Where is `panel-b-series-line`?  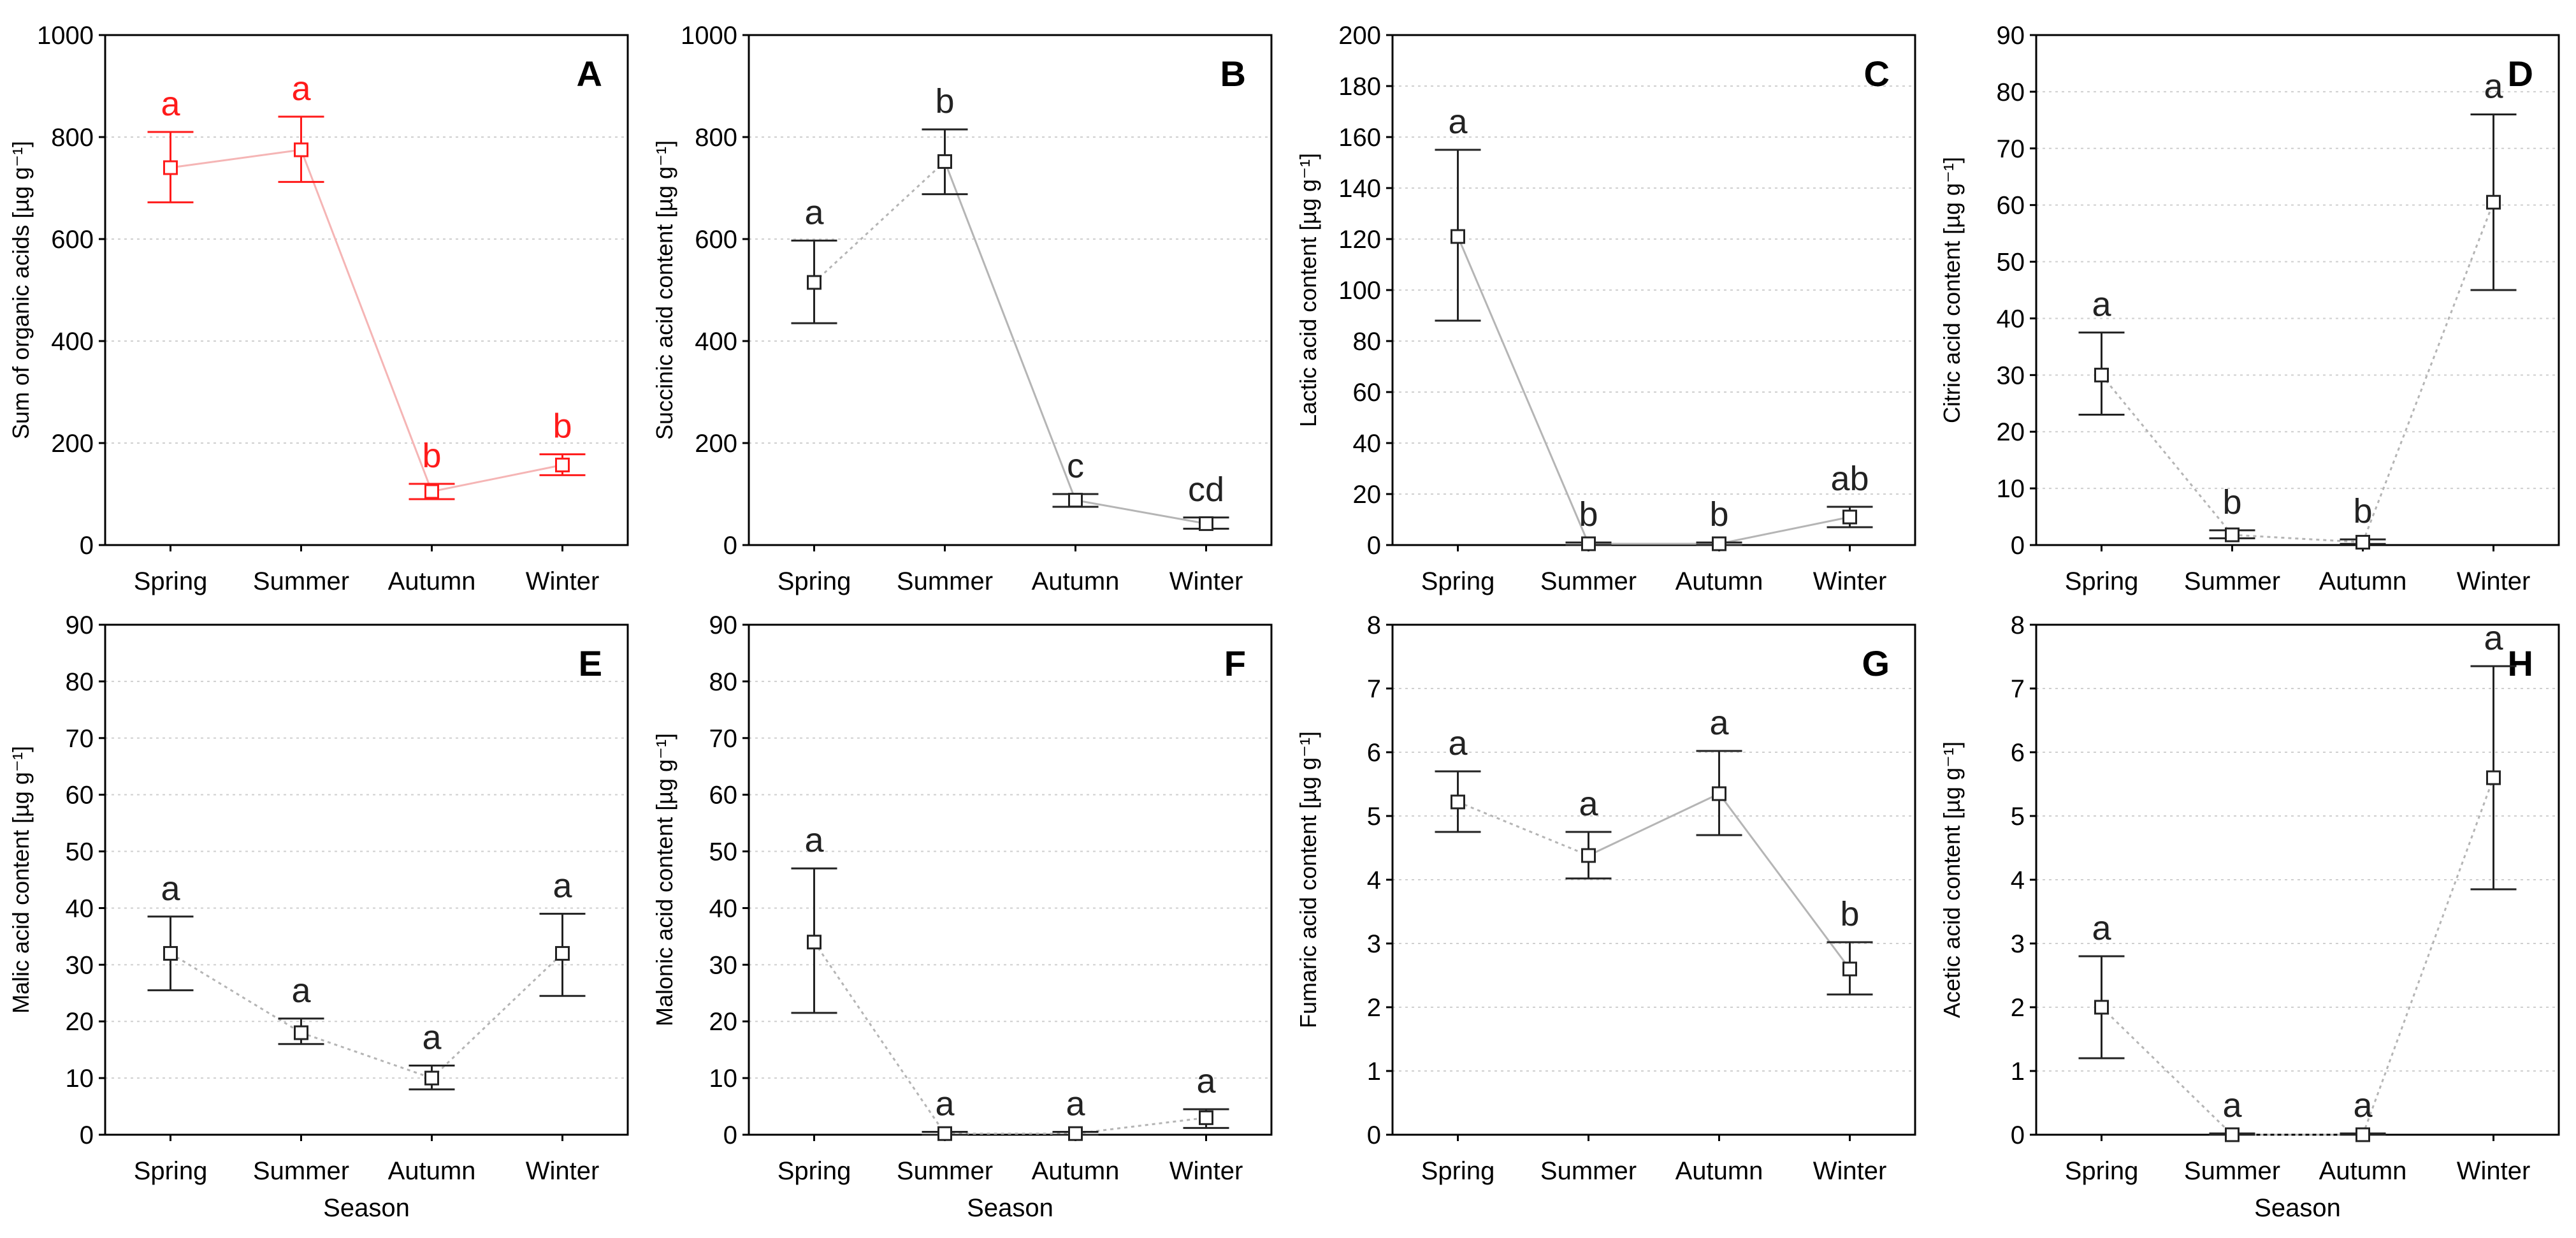
panel-b-series-line is located at coordinates (879, 223).